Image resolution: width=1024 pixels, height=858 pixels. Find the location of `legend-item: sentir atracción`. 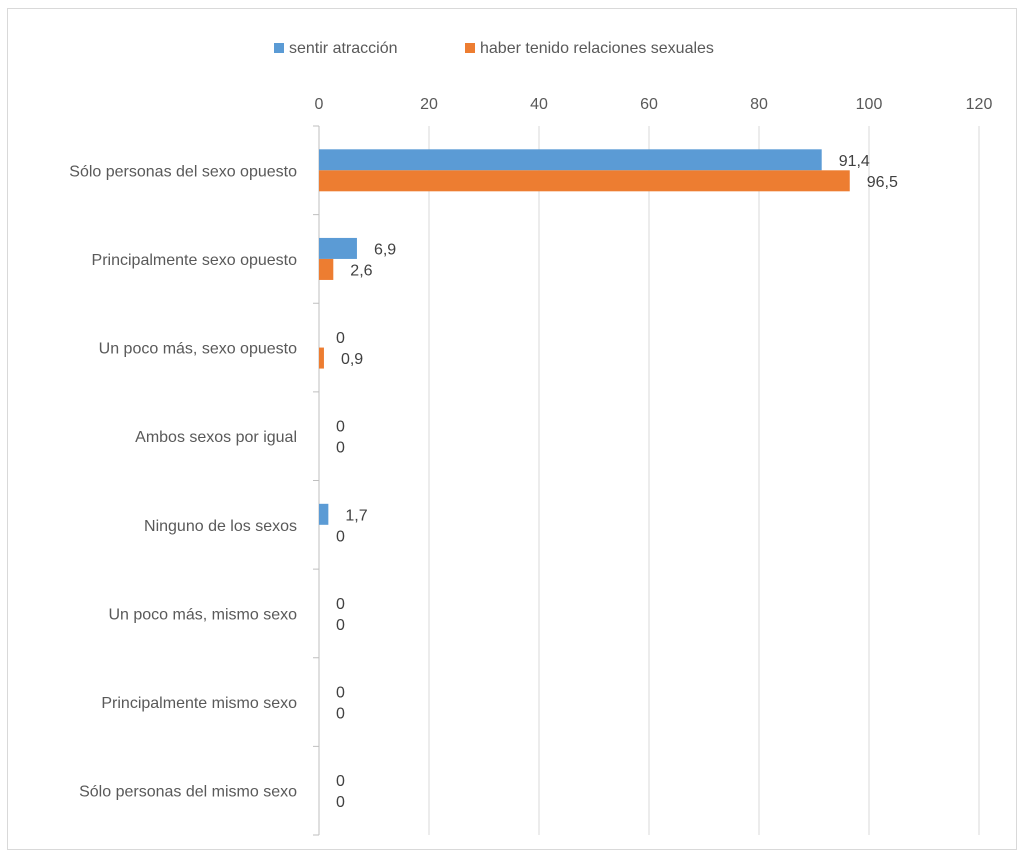

legend-item: sentir atracción is located at coordinates (336, 48).